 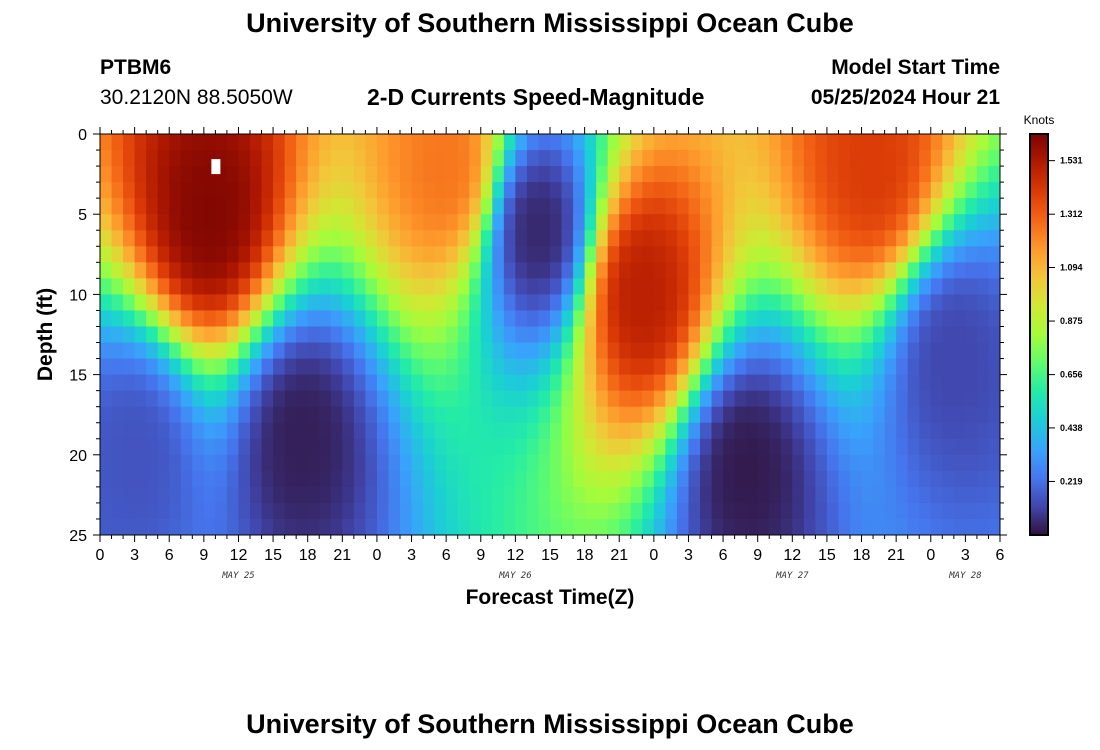 I want to click on x-tick-labels: 0 3 6 9 12 15 18 21 0 3 6 9 12 15 18 21 0 3 6 9 12 15 18 21 0 3 6, so click(x=550, y=555).